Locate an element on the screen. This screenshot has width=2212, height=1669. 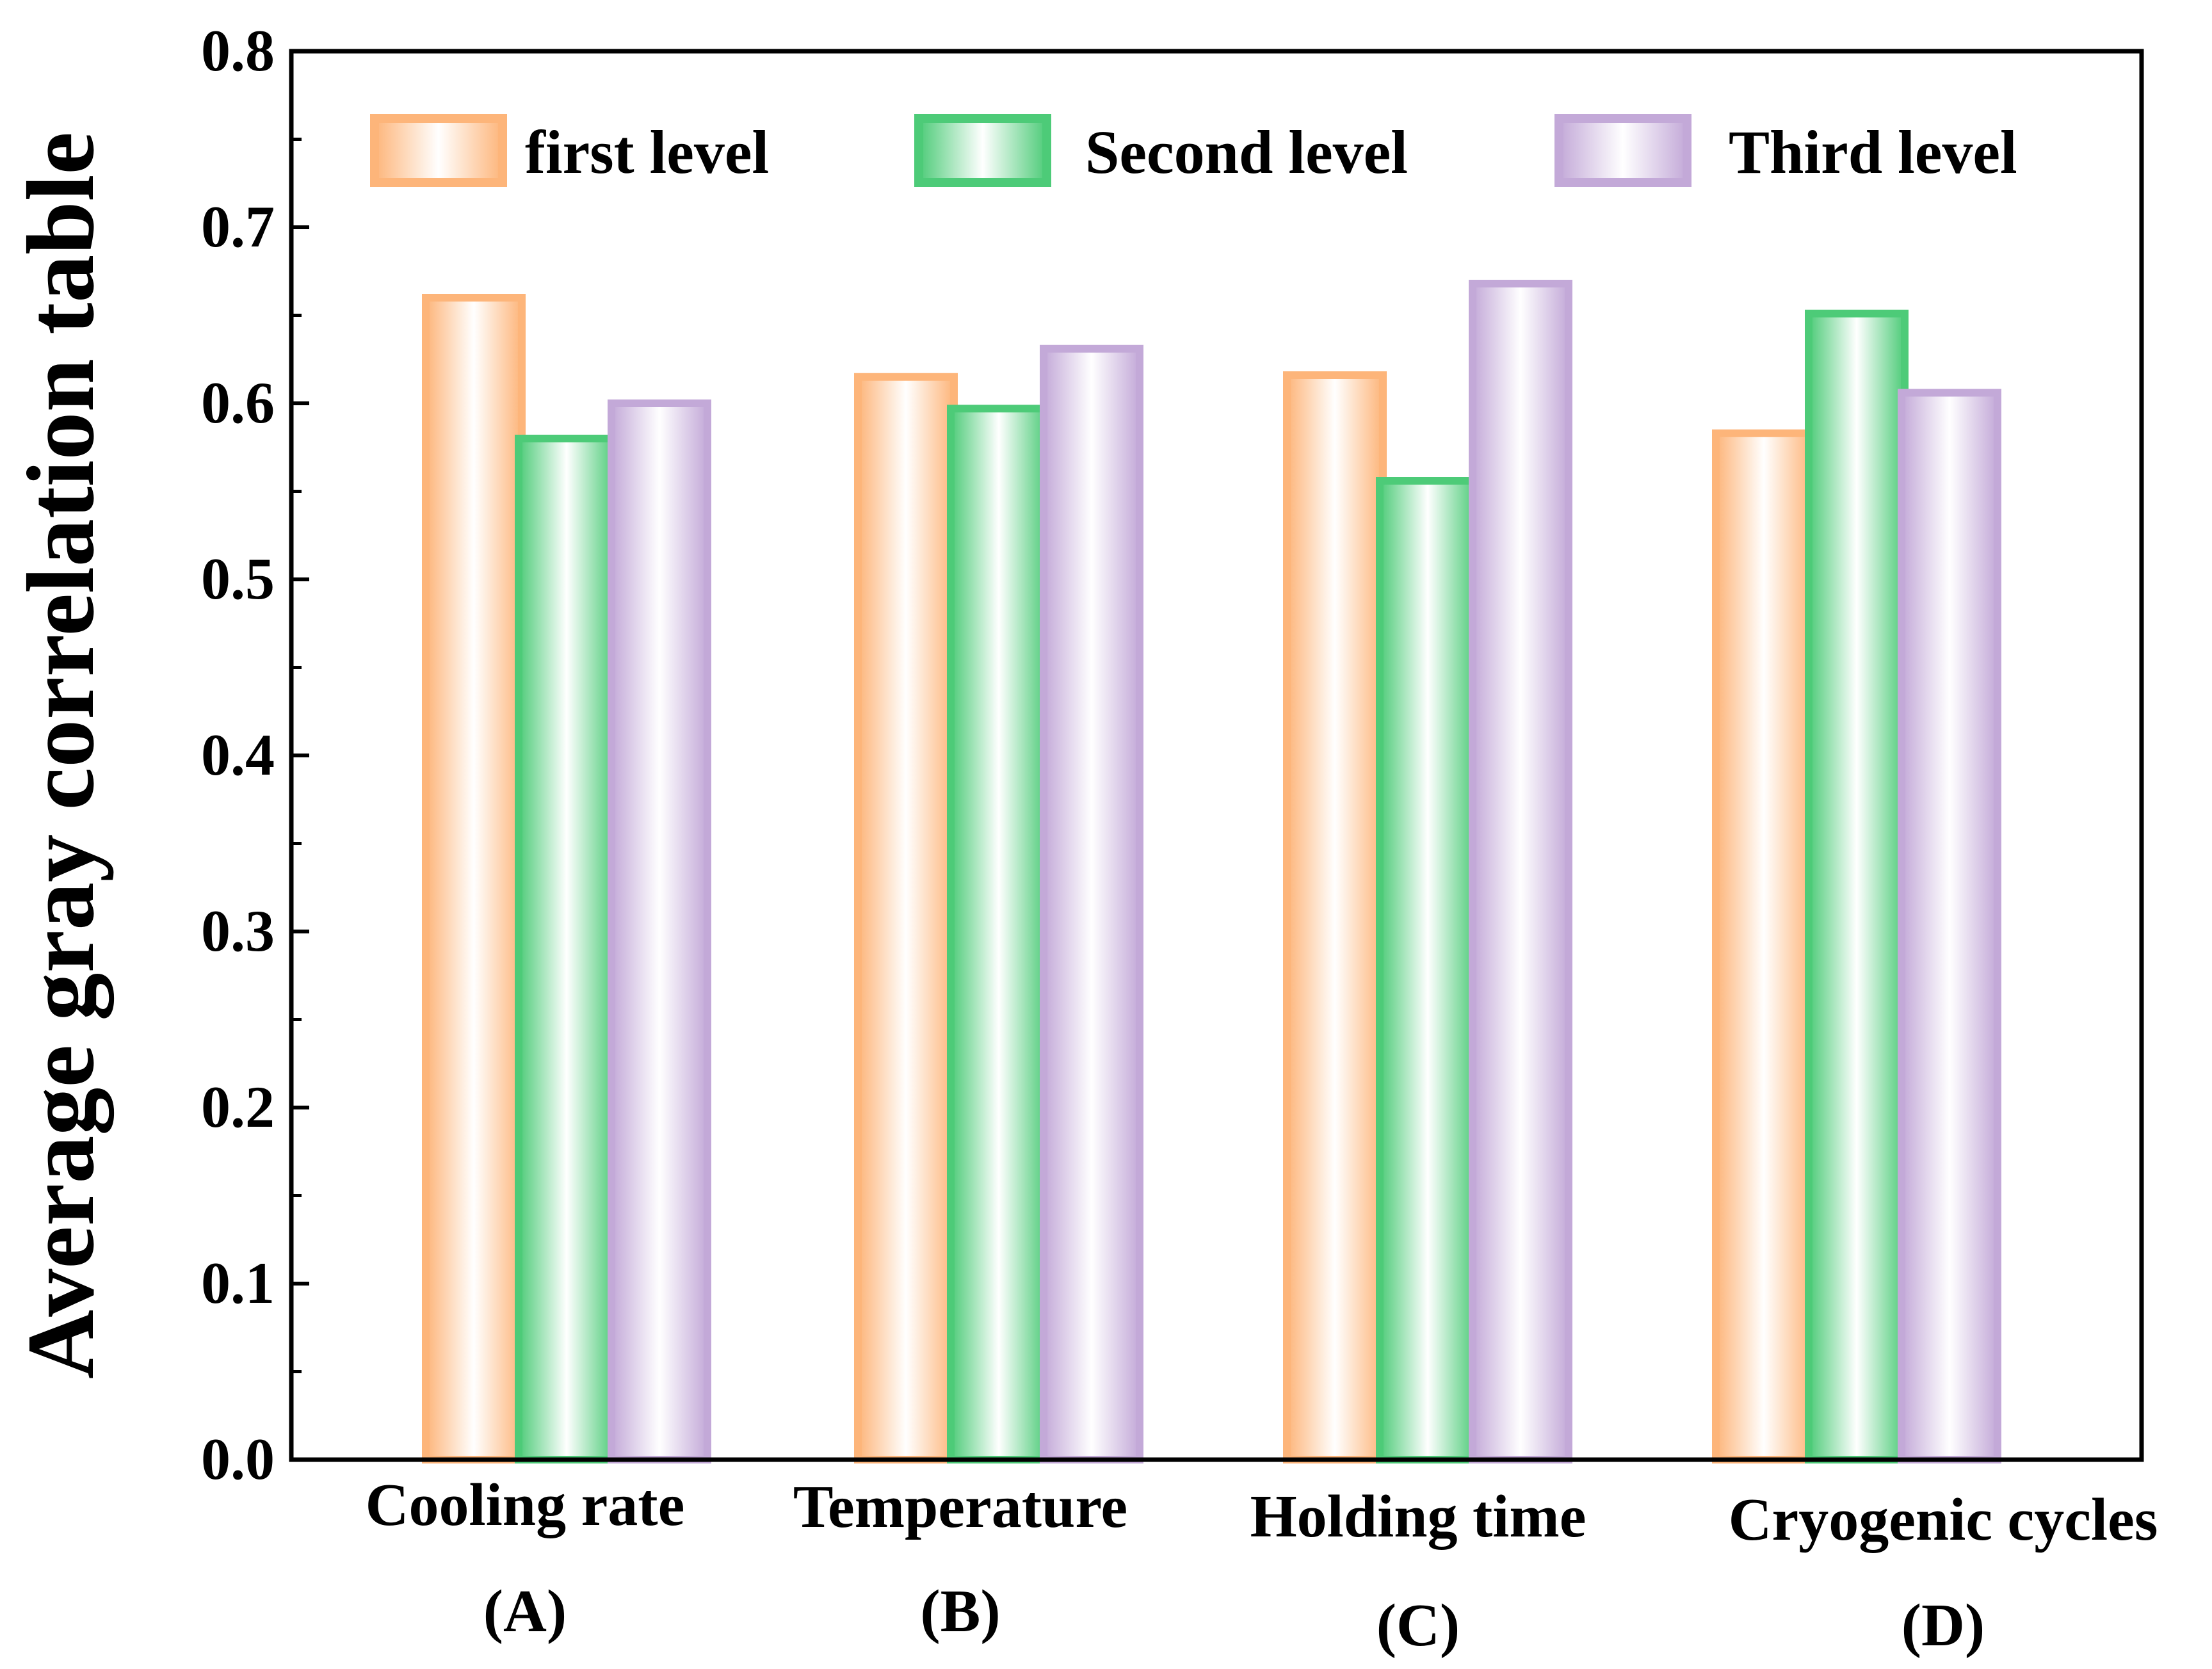
x-category-label: Holding time is located at coordinates (1418, 1516).